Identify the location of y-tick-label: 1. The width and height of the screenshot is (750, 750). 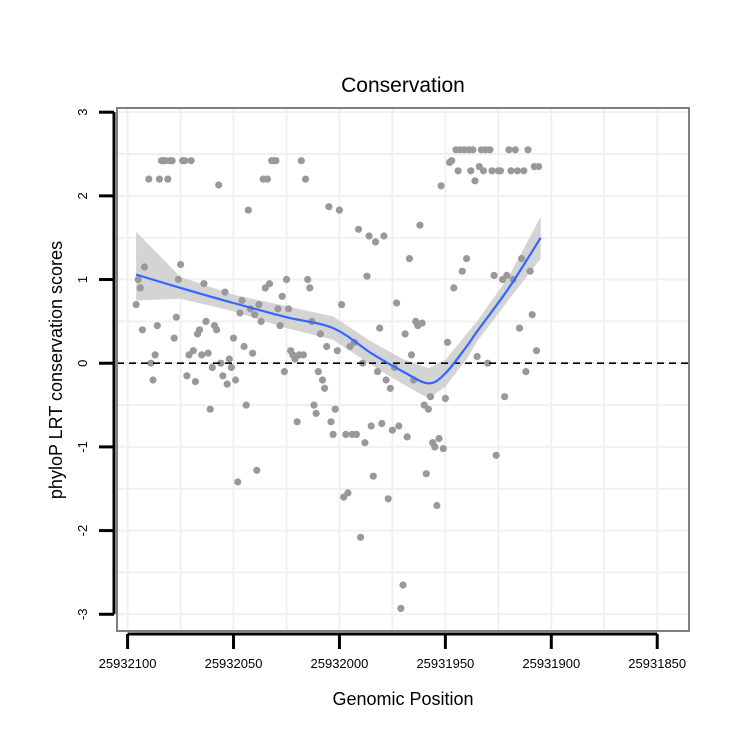
(82, 279).